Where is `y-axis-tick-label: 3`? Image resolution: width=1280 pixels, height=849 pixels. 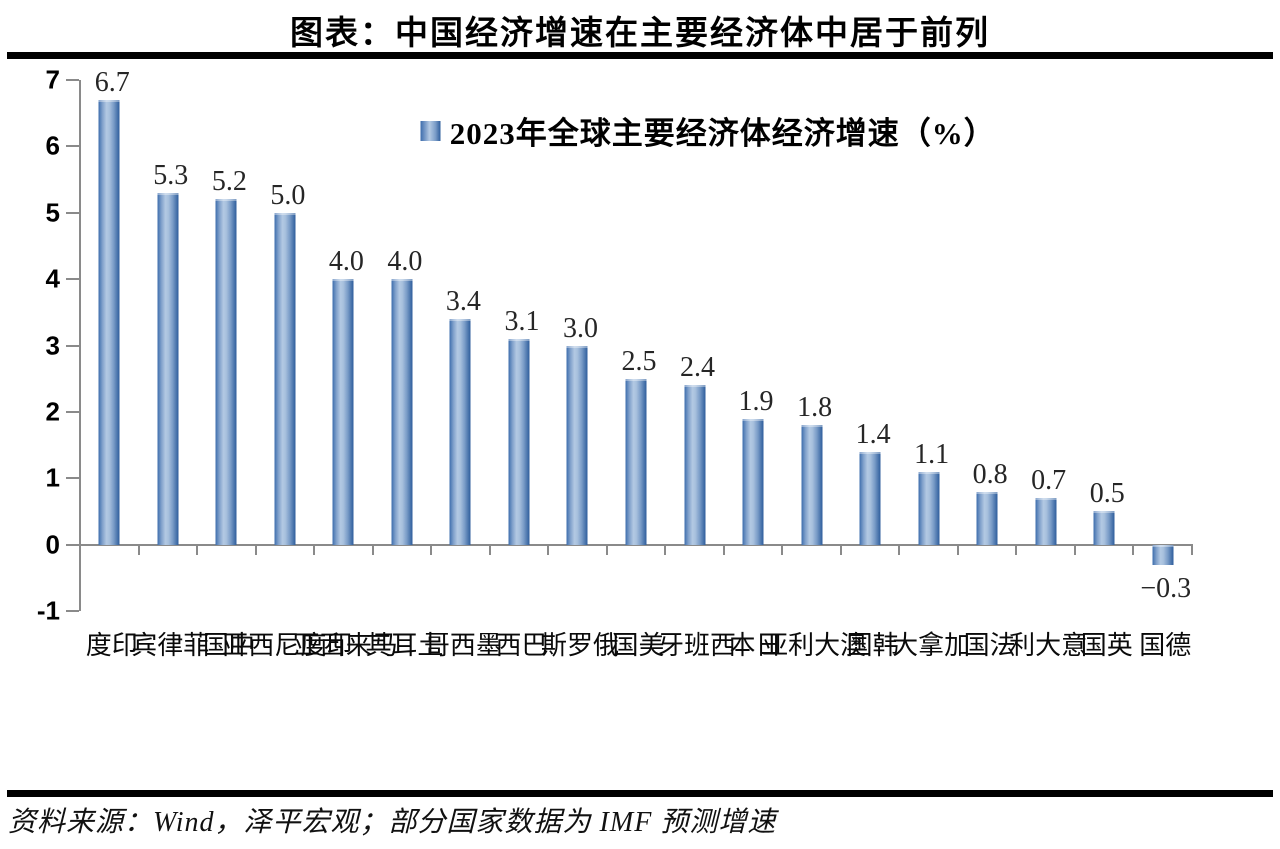 y-axis-tick-label: 3 is located at coordinates (52, 345).